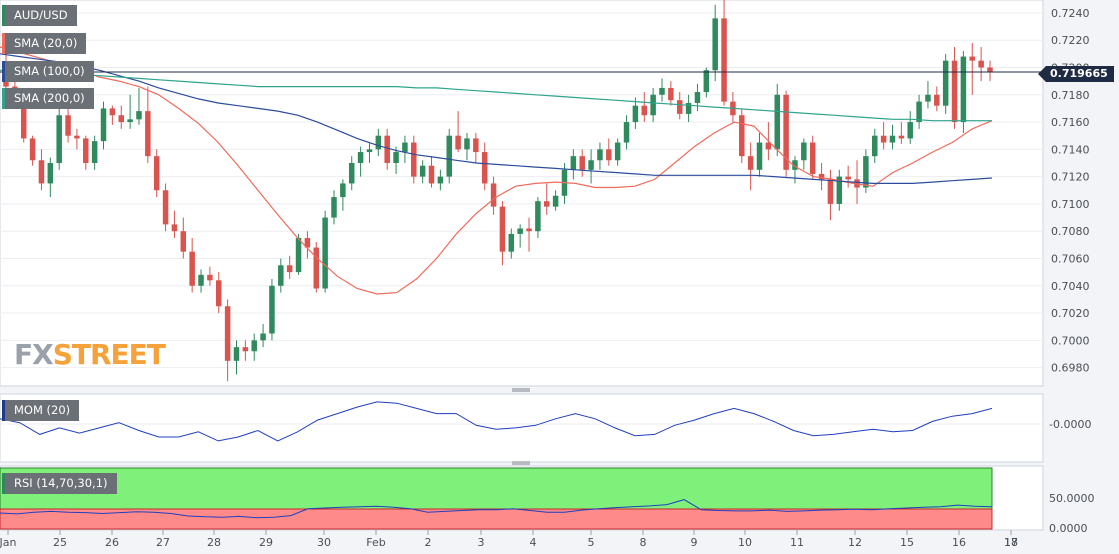 The width and height of the screenshot is (1119, 554). I want to click on x-tick-label: 30, so click(324, 542).